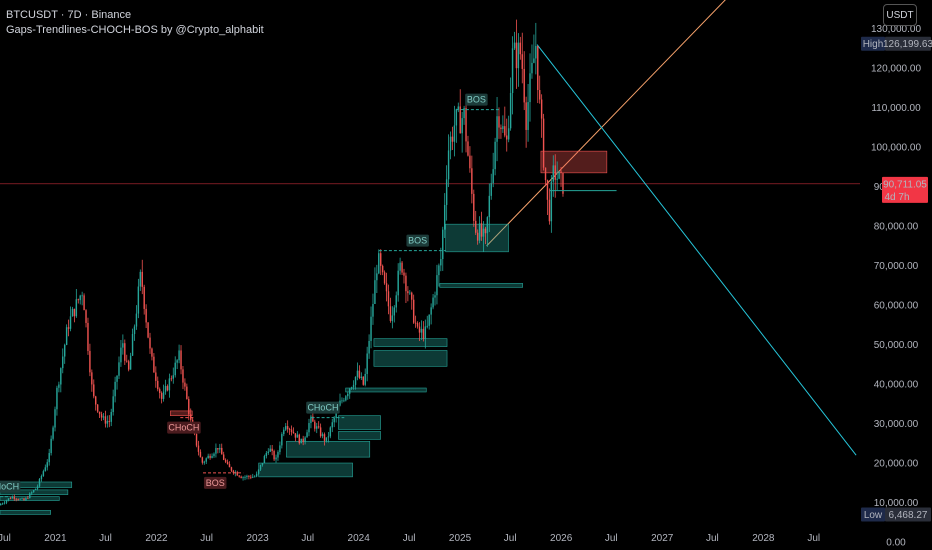 This screenshot has width=932, height=550. What do you see at coordinates (181, 413) in the screenshot?
I see `bearish-gap-zone` at bounding box center [181, 413].